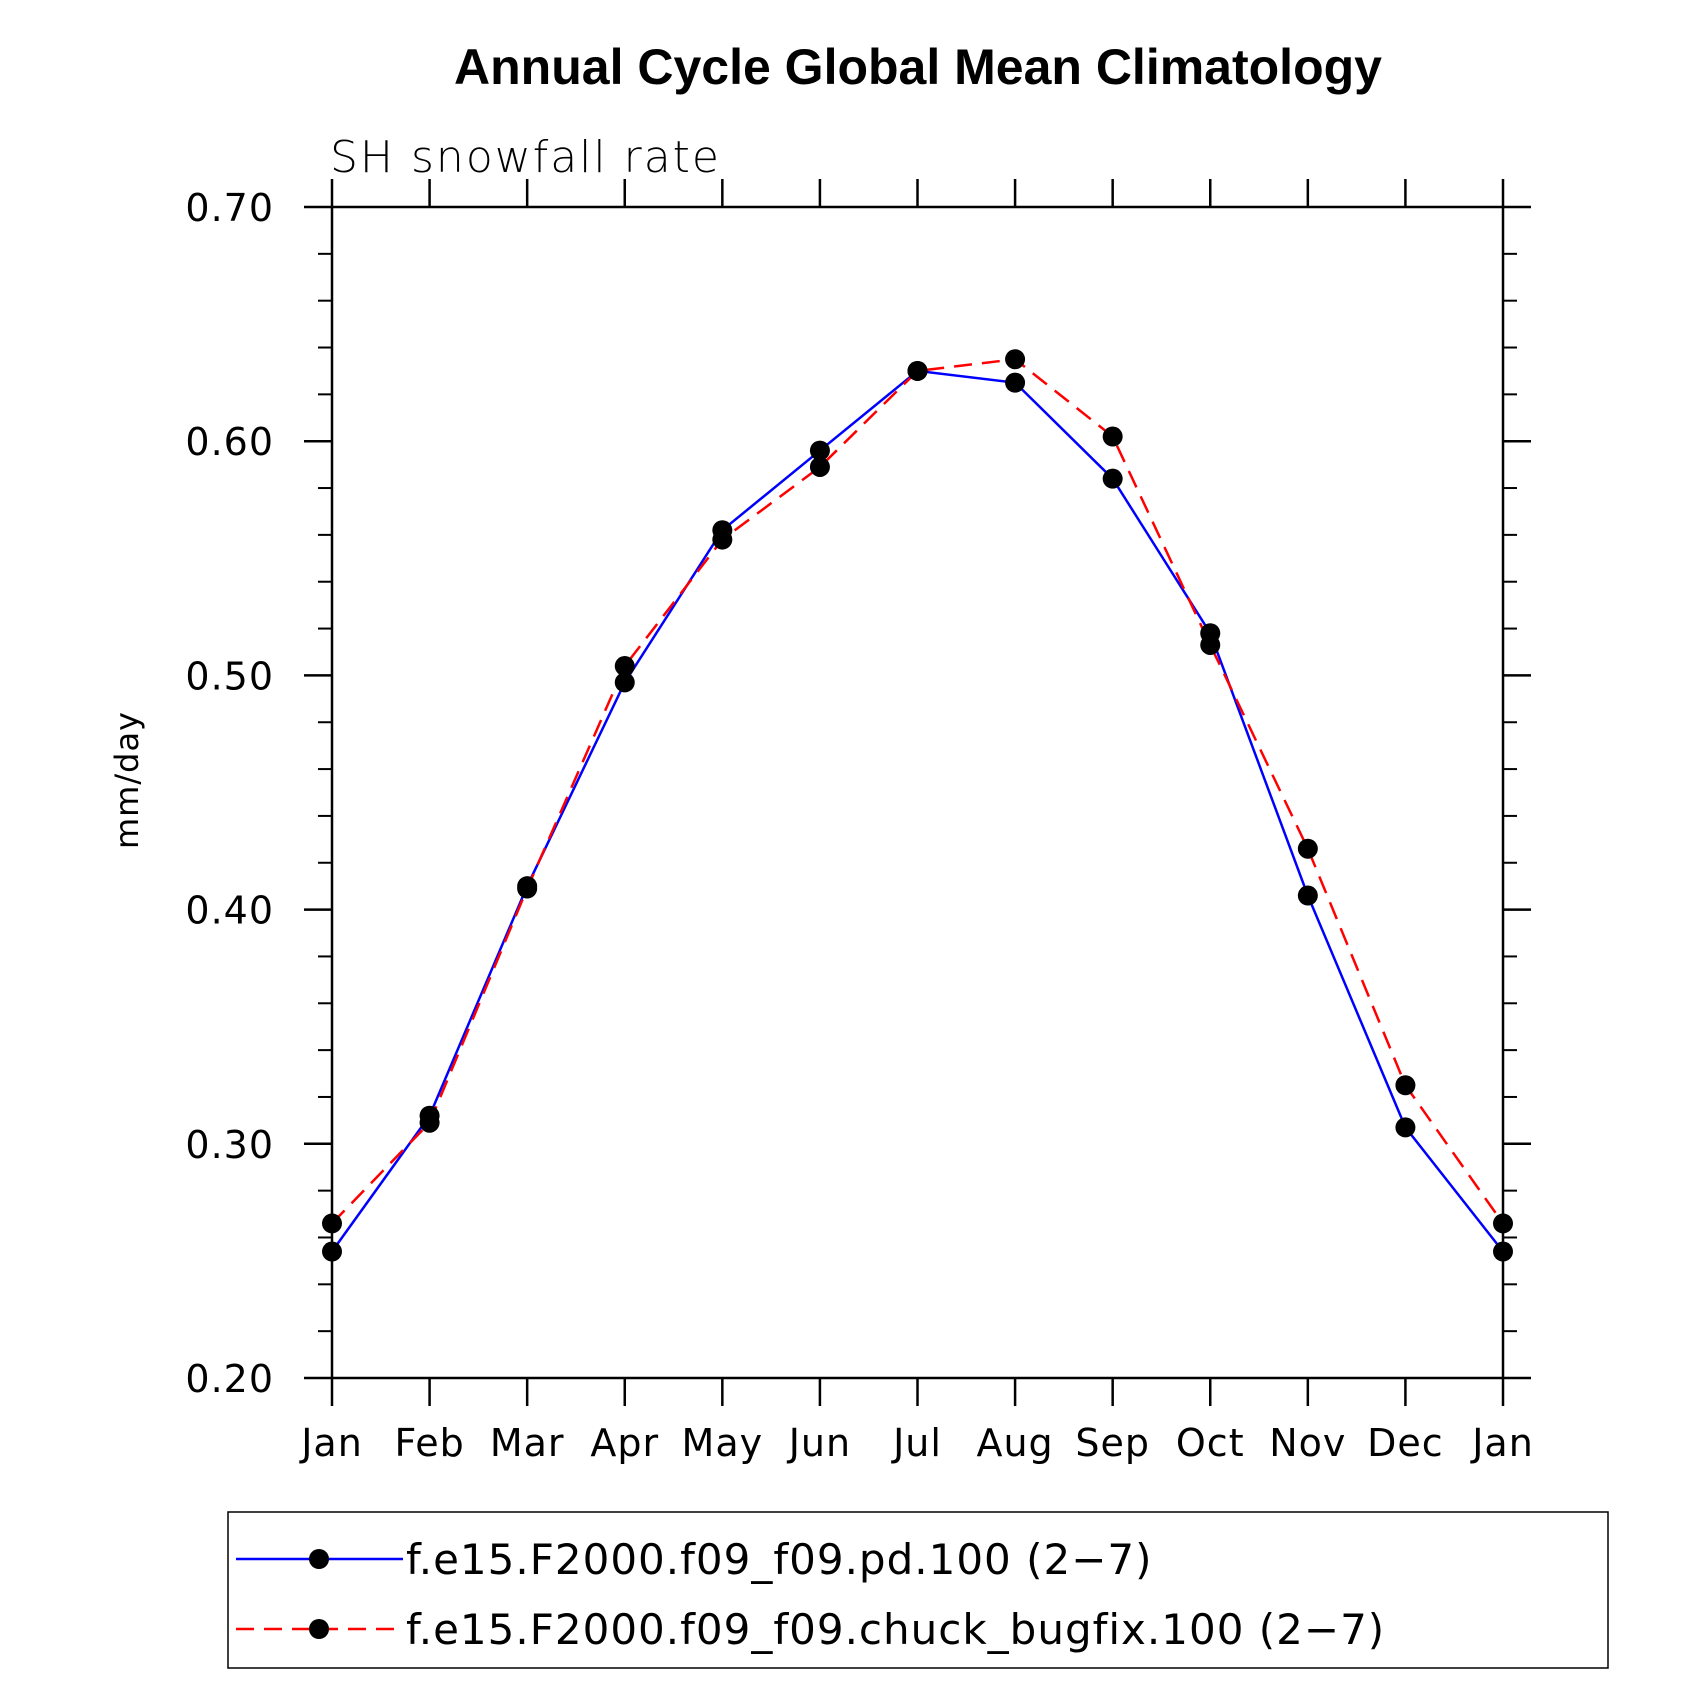 The width and height of the screenshot is (1697, 1702). Describe the element at coordinates (918, 67) in the screenshot. I see `chart-title: Annual Cycle Global Mean Climatology` at that location.